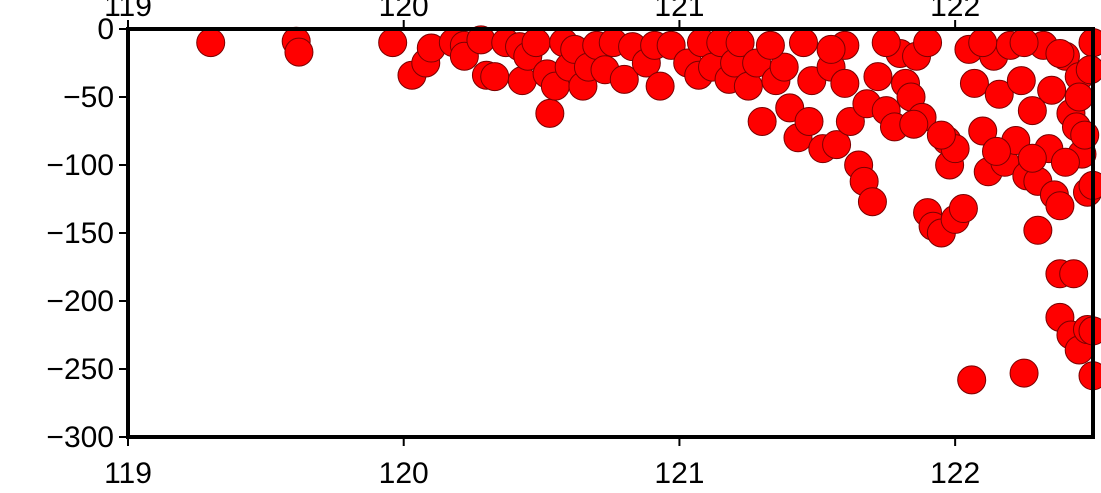 The image size is (1101, 493). What do you see at coordinates (105, 29) in the screenshot?
I see `y-tick-label: 0` at bounding box center [105, 29].